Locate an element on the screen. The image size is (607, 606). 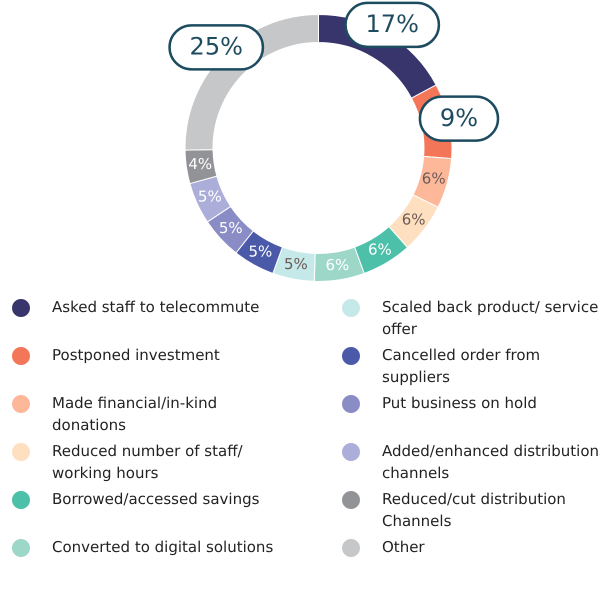
legend-label: Postponed investment is located at coordinates (136, 355).